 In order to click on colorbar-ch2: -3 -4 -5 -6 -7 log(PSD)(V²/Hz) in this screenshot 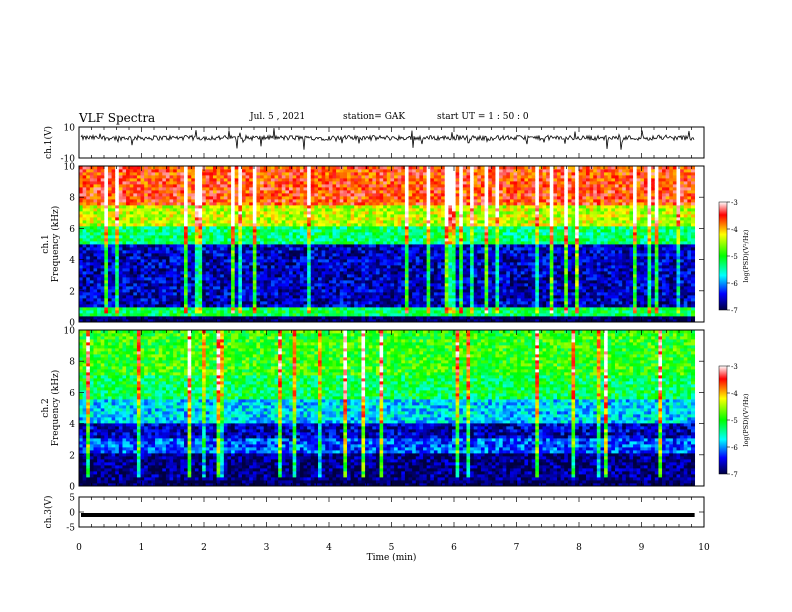, I will do `click(734, 421)`.